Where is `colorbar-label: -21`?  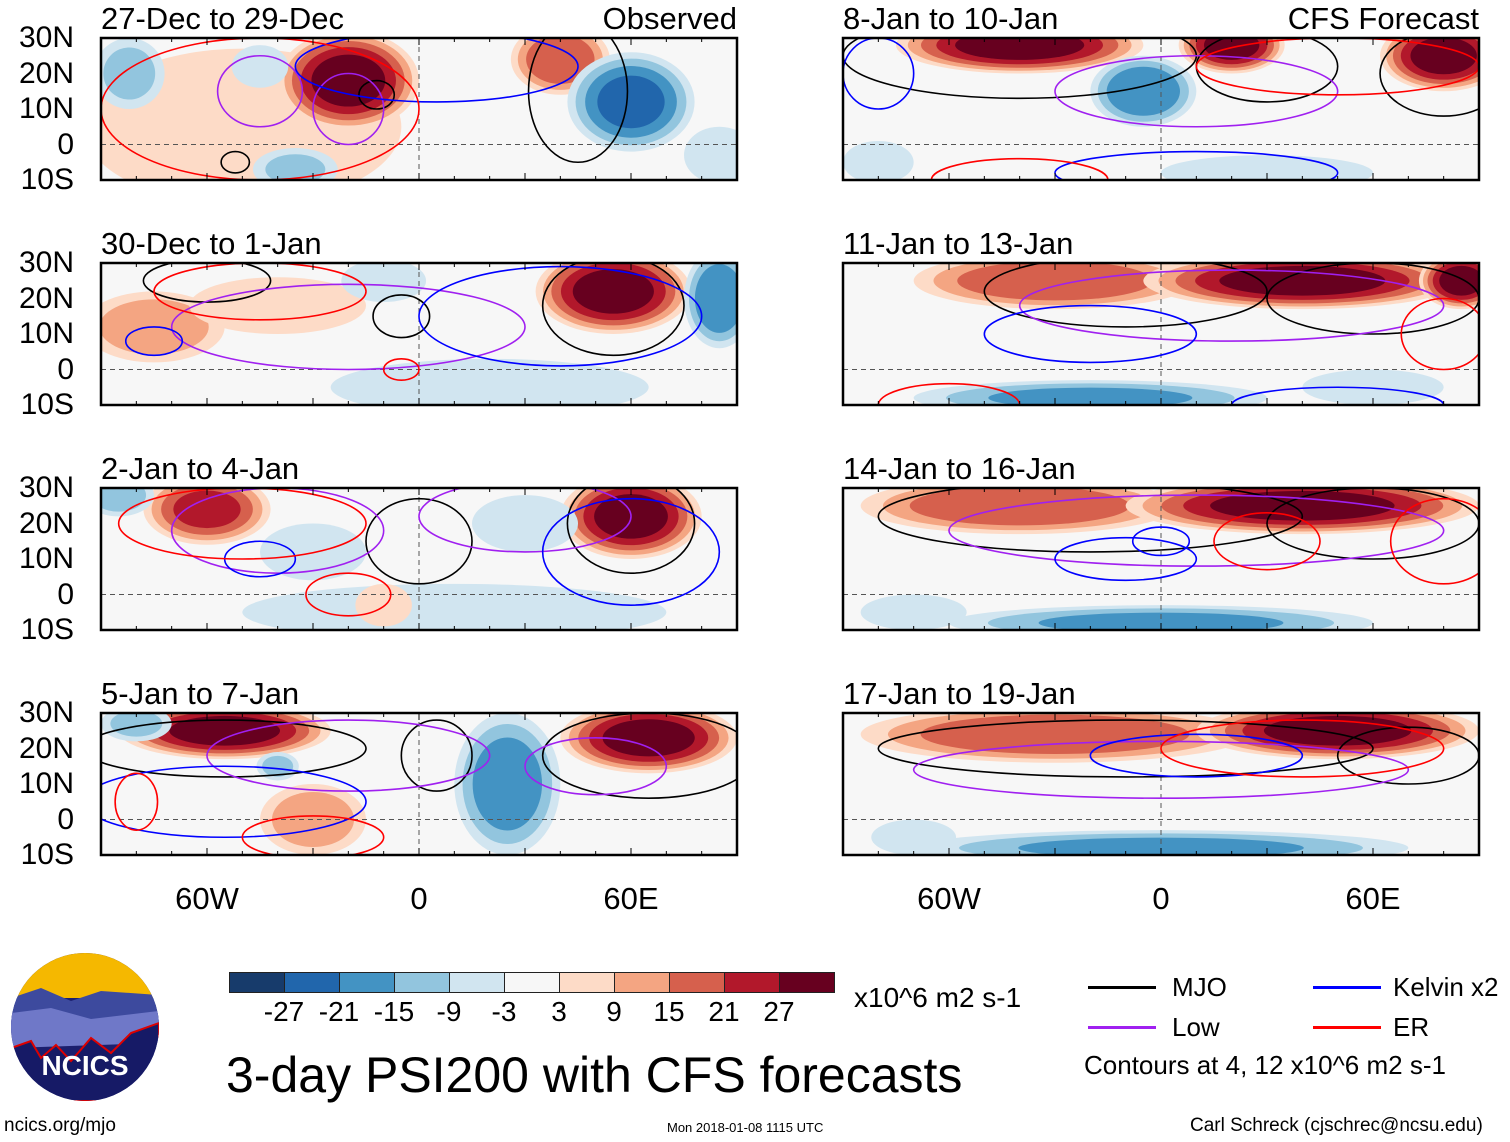 colorbar-label: -21 is located at coordinates (339, 1011).